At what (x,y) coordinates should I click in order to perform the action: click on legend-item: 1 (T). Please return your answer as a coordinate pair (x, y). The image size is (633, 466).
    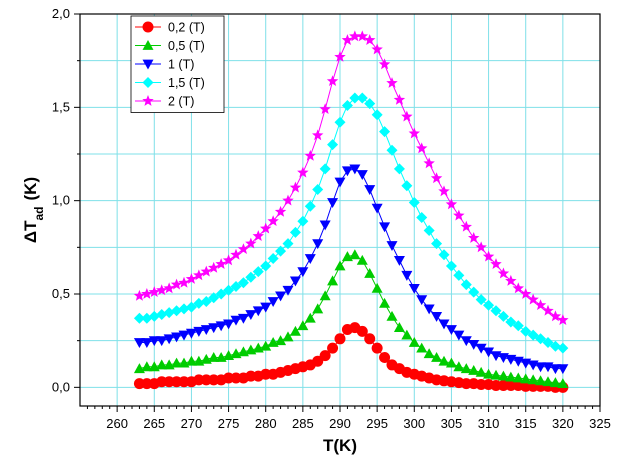
    Looking at the image, I should click on (164, 65).